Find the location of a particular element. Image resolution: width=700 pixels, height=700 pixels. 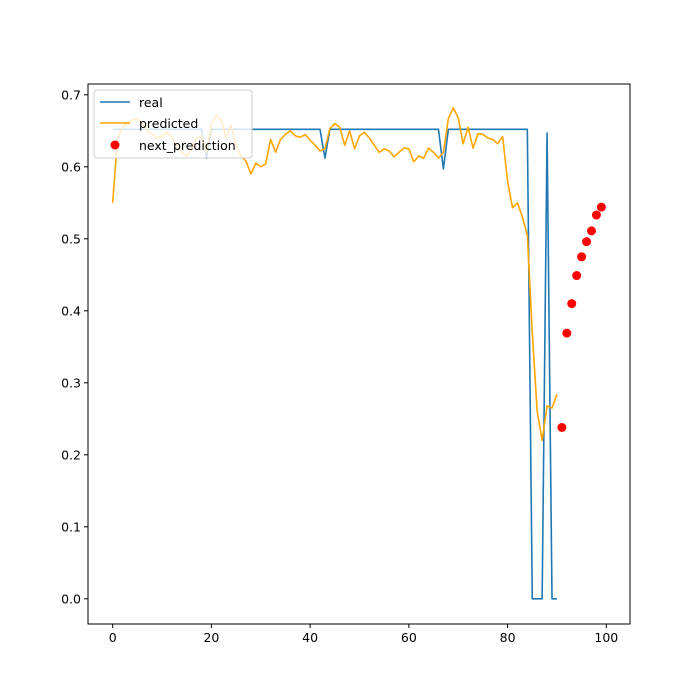

x-axis: 0 20 40 60 80 100 is located at coordinates (363, 634).